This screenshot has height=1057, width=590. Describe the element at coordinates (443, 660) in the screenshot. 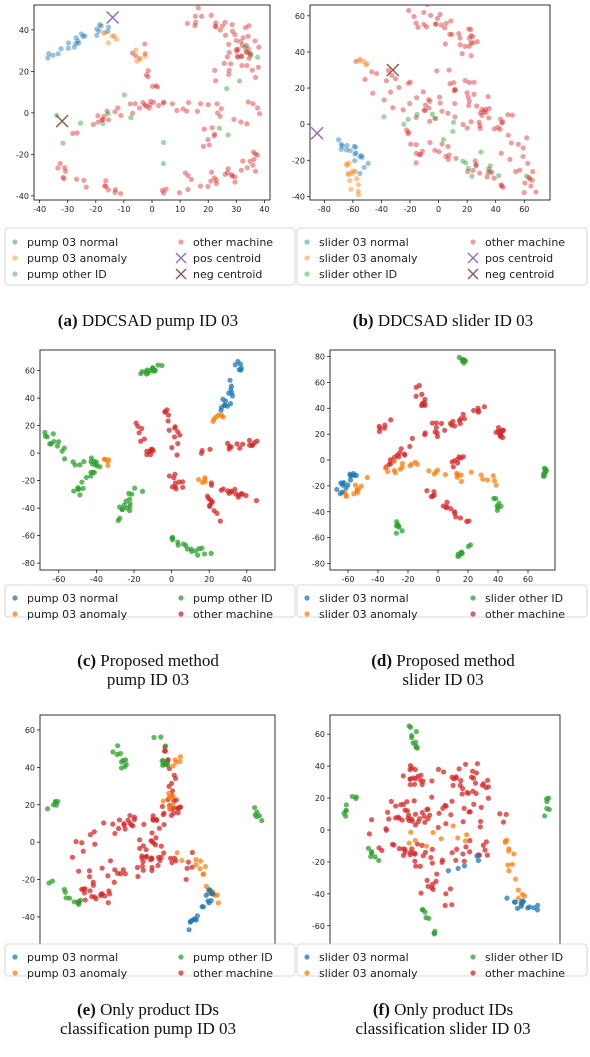

I see `caption-line: (d) Proposed method` at that location.